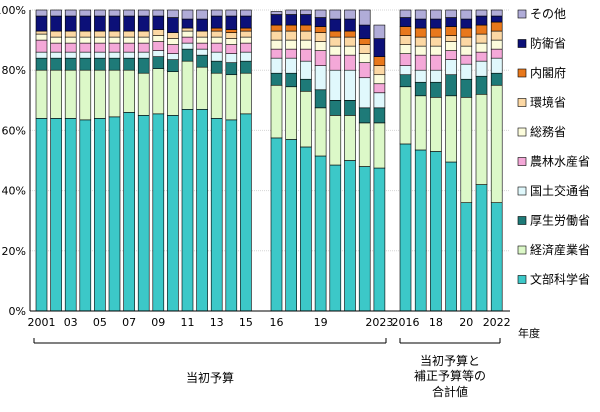 This screenshot has height=412, width=600. What do you see at coordinates (560, 221) in the screenshot?
I see `legend-label: 厚生労働省` at bounding box center [560, 221].